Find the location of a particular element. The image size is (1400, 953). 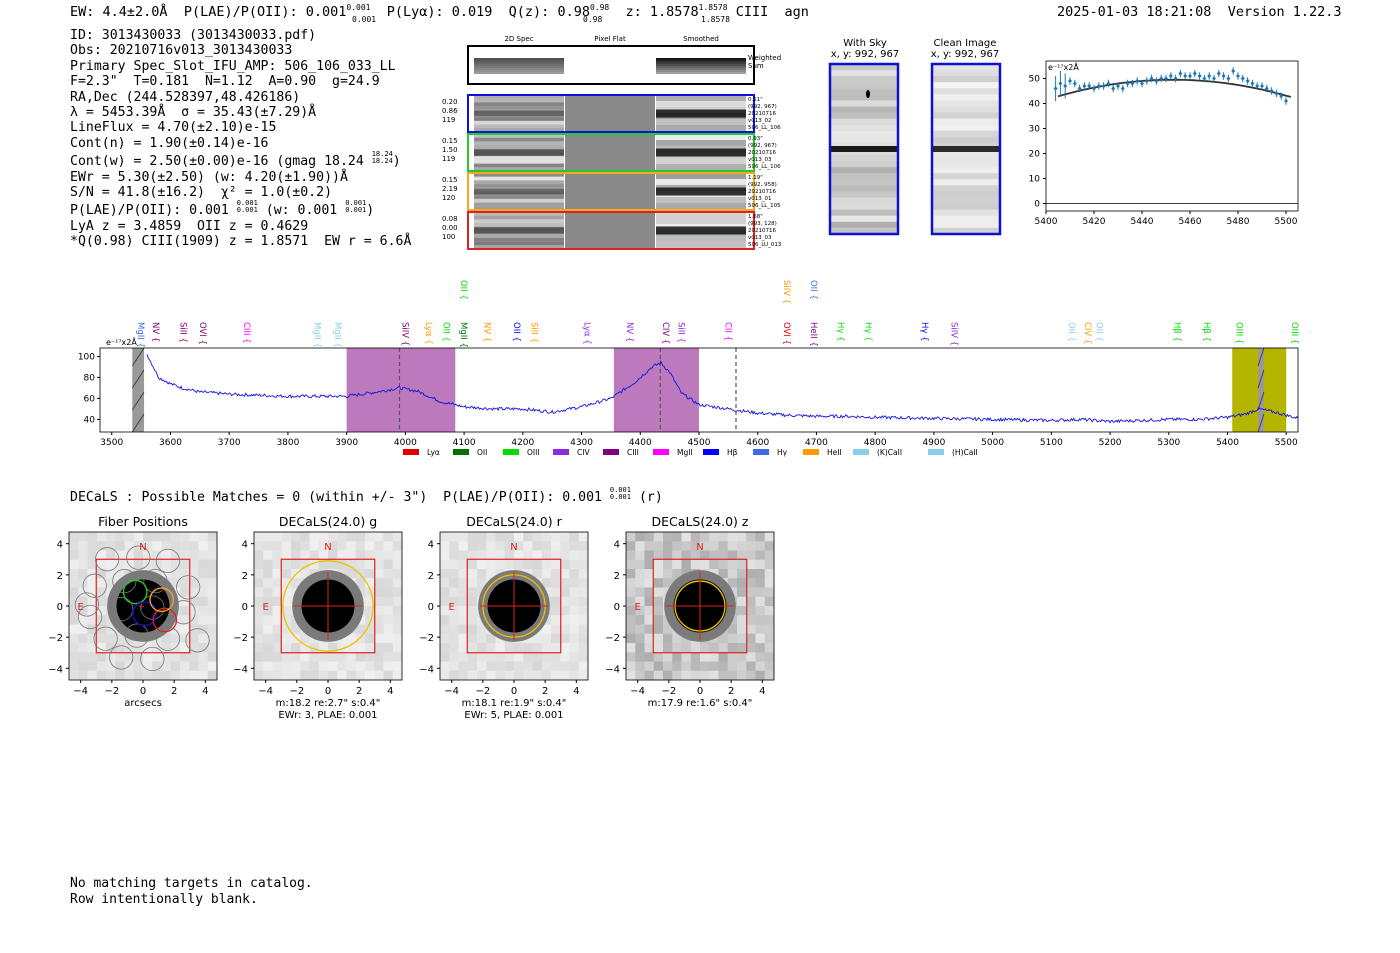

full-x-tick-label: 4300 is located at coordinates (581, 443).